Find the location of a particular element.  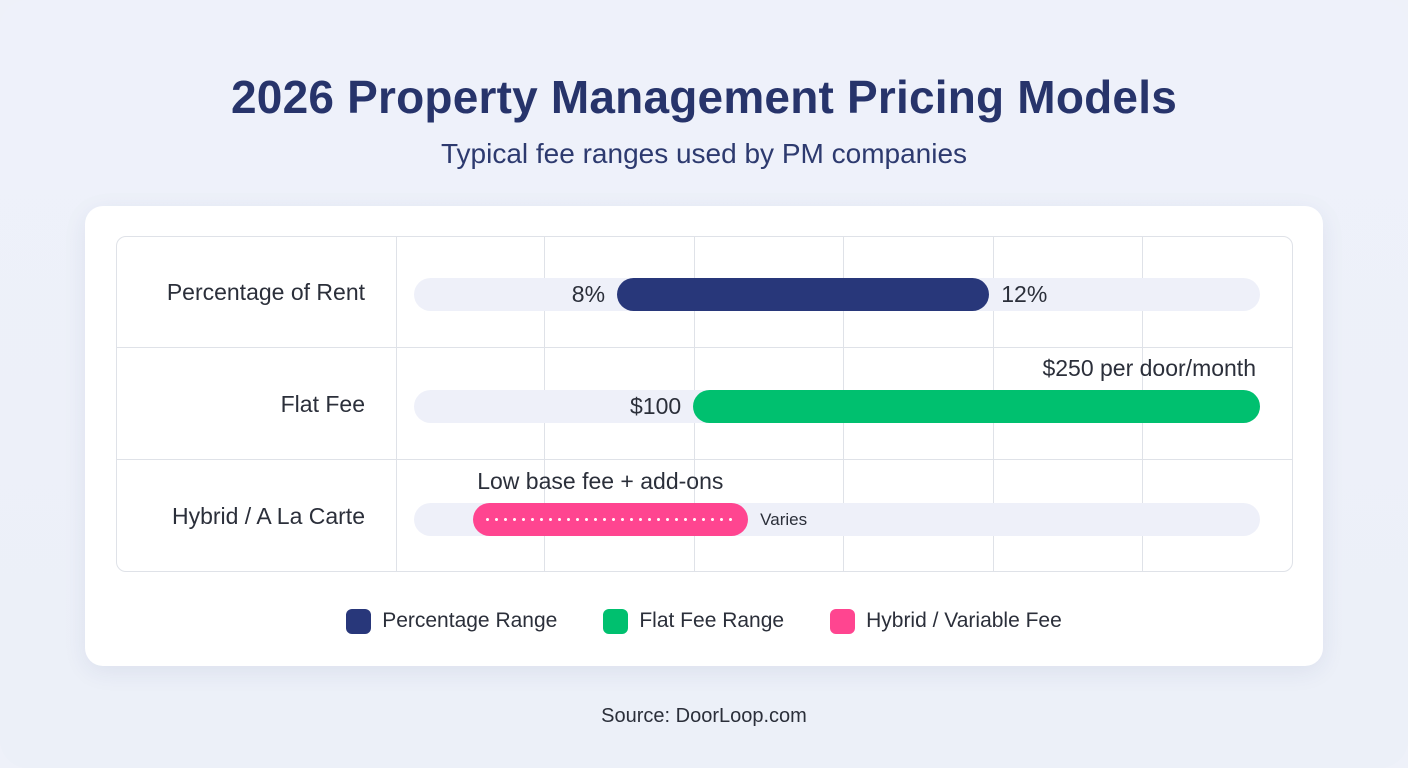

legend-item-flat-fee: Flat Fee Range is located at coordinates (694, 621).